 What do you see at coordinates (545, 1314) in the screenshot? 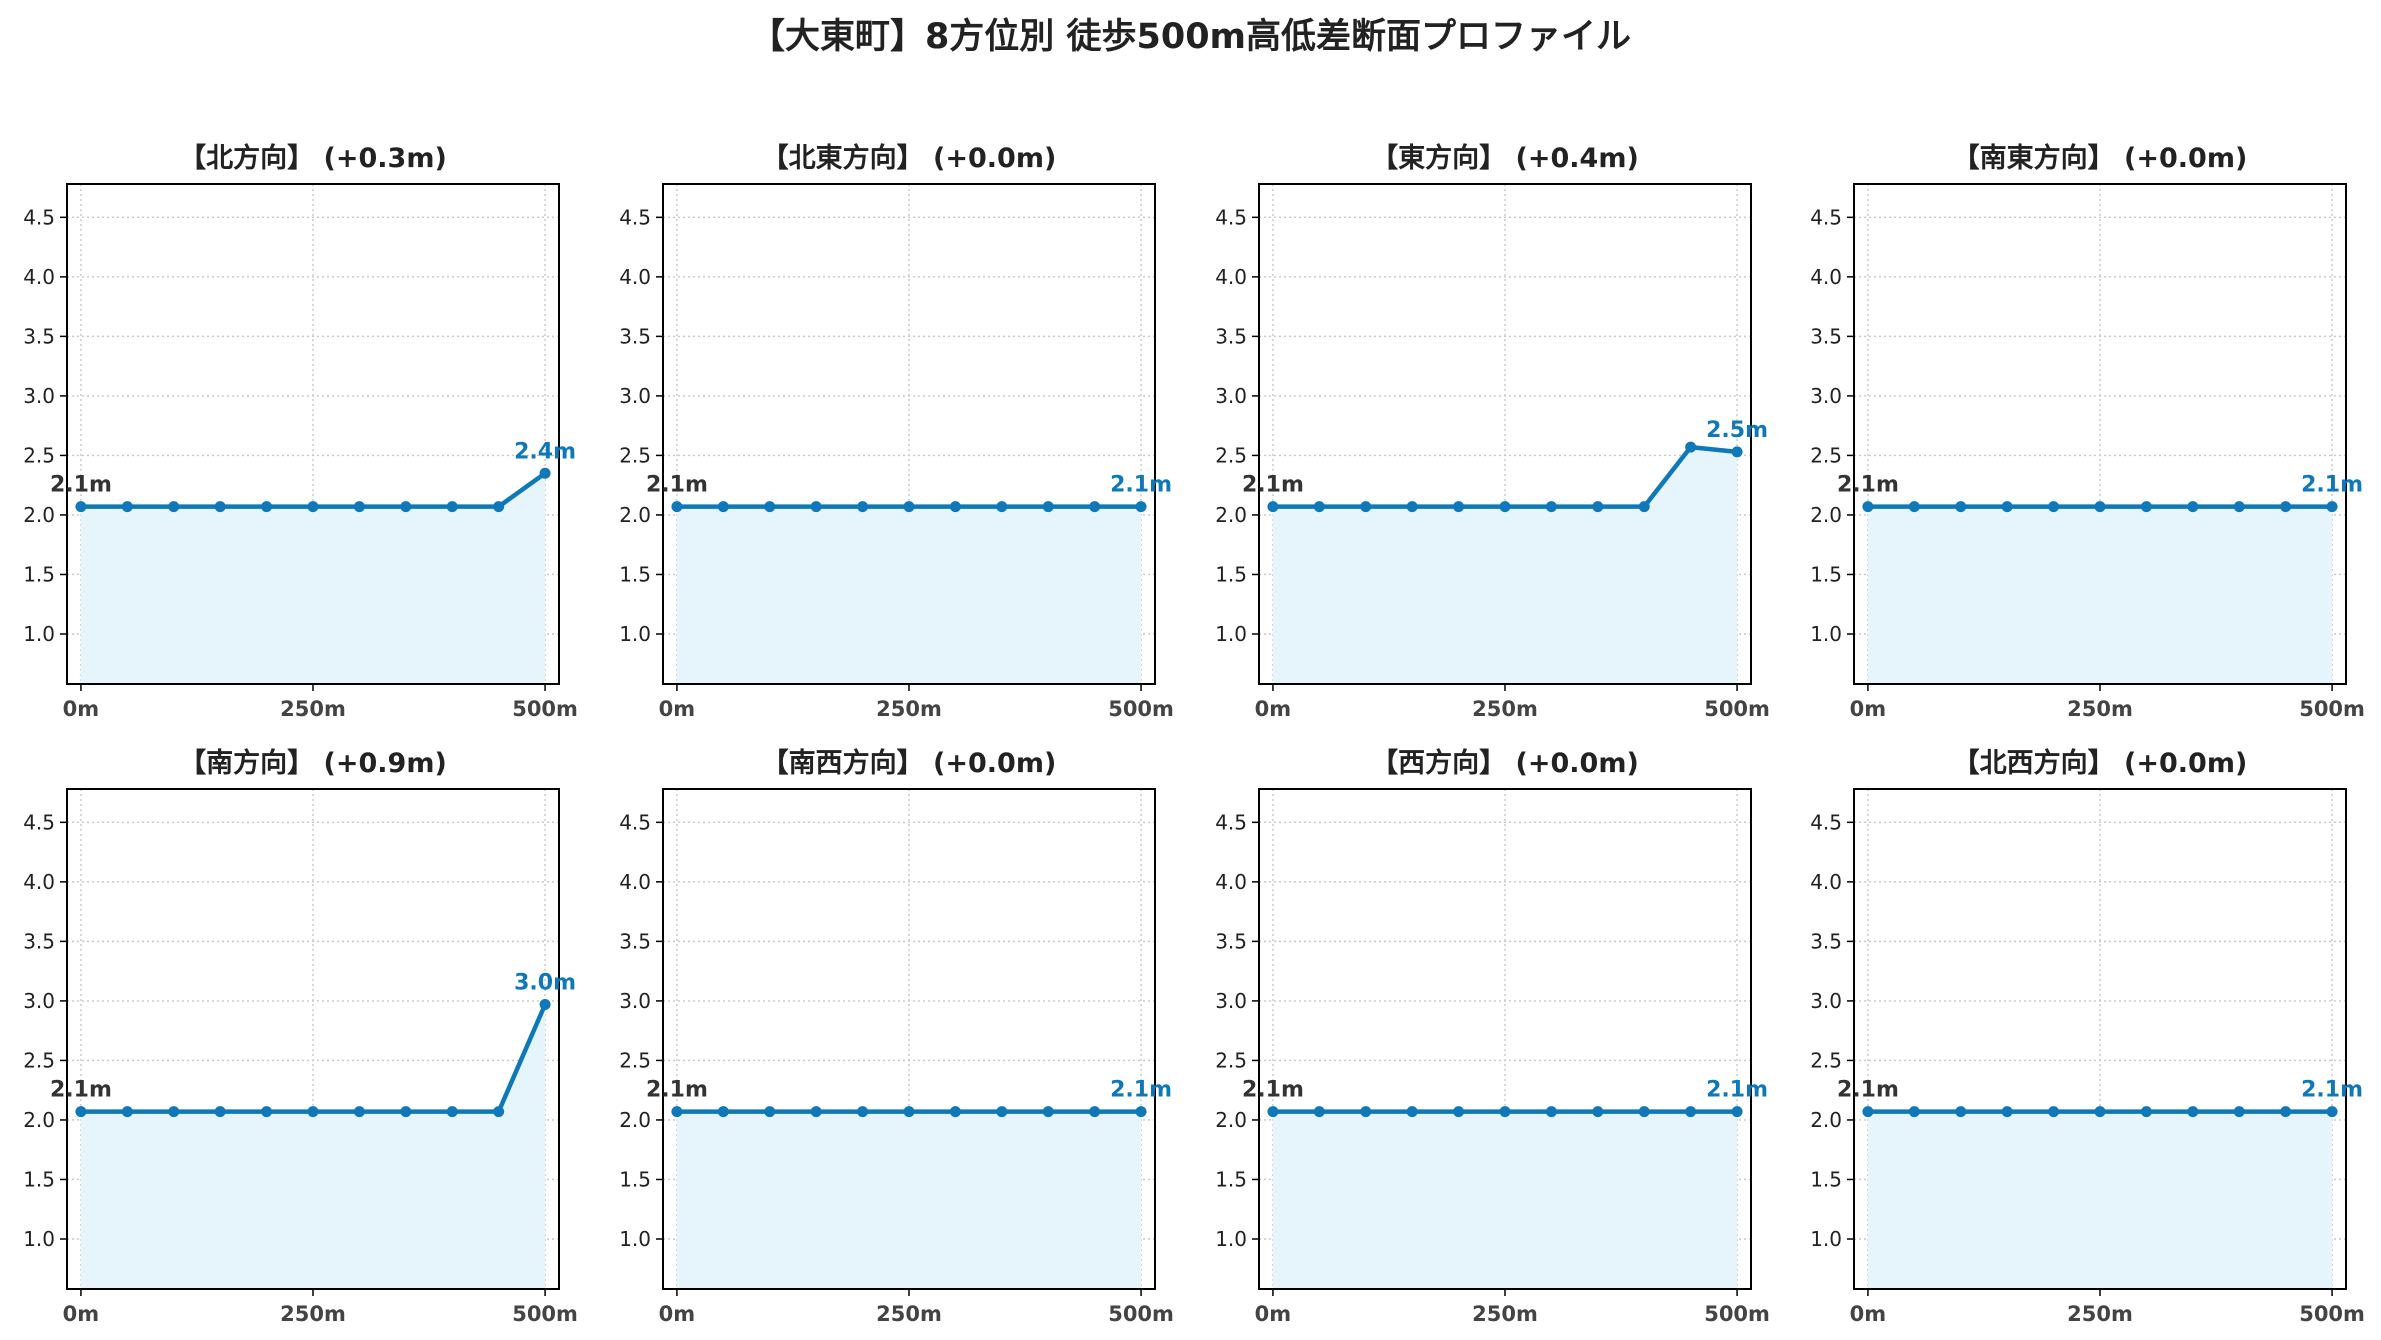
I see `x-tick-label: 500m` at bounding box center [545, 1314].